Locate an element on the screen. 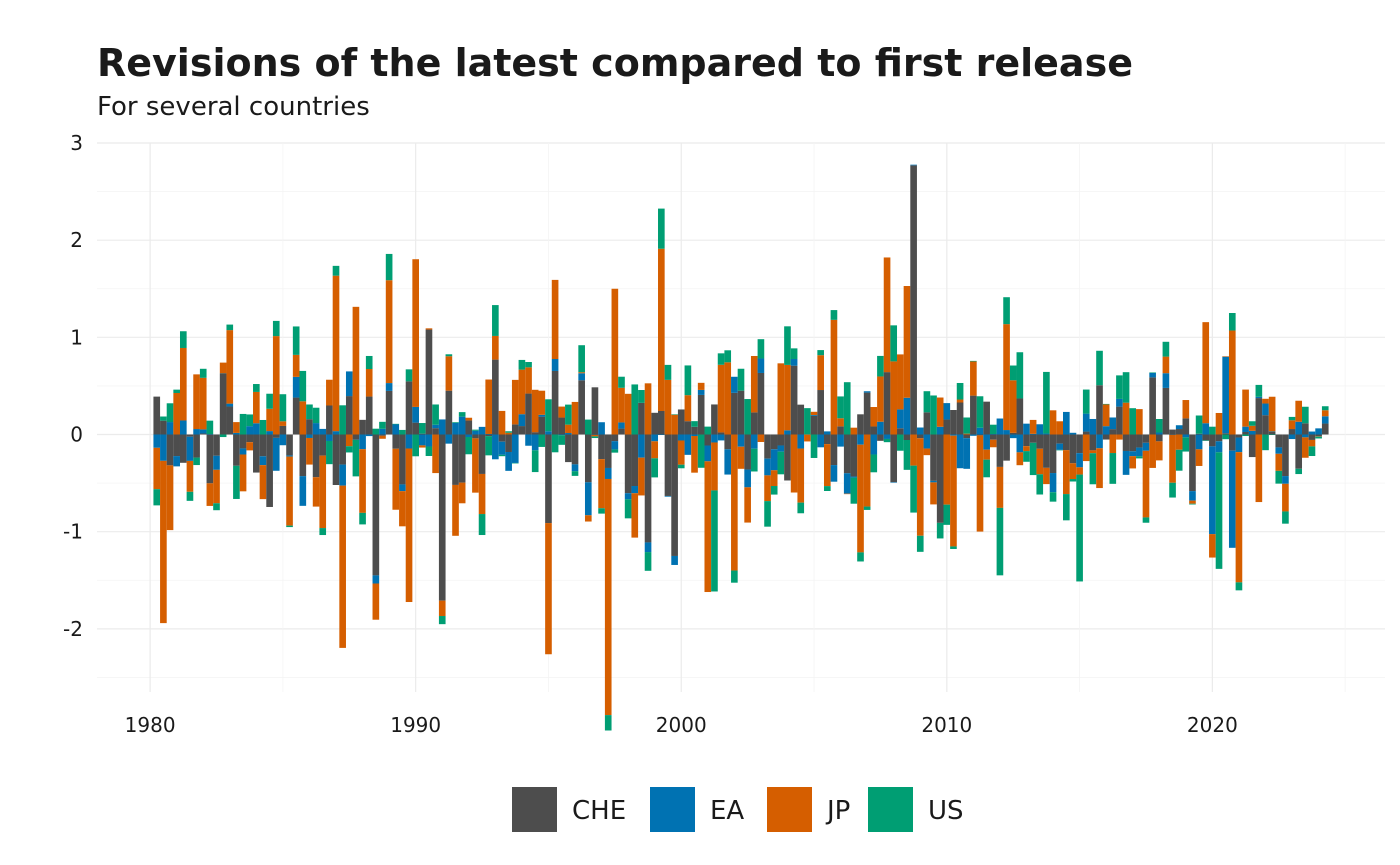 The width and height of the screenshot is (1400, 865). y-tick-label: -2 is located at coordinates (73, 629).